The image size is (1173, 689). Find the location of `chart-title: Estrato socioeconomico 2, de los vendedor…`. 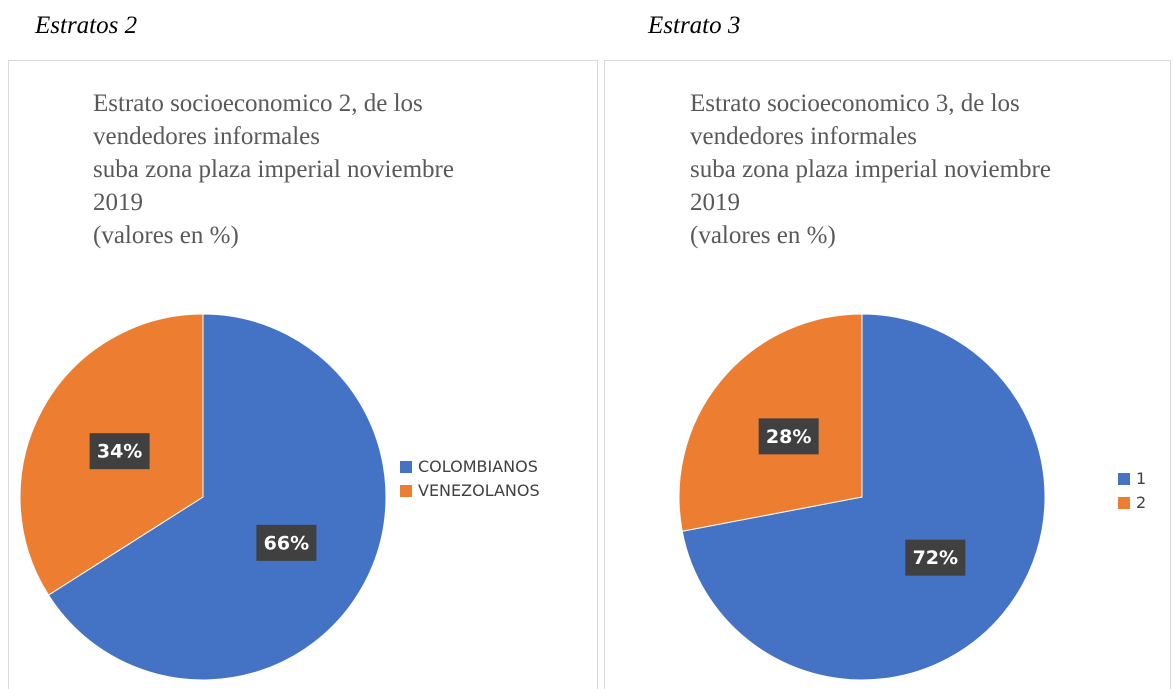

chart-title: Estrato socioeconomico 2, de los vendedor… is located at coordinates (273, 169).